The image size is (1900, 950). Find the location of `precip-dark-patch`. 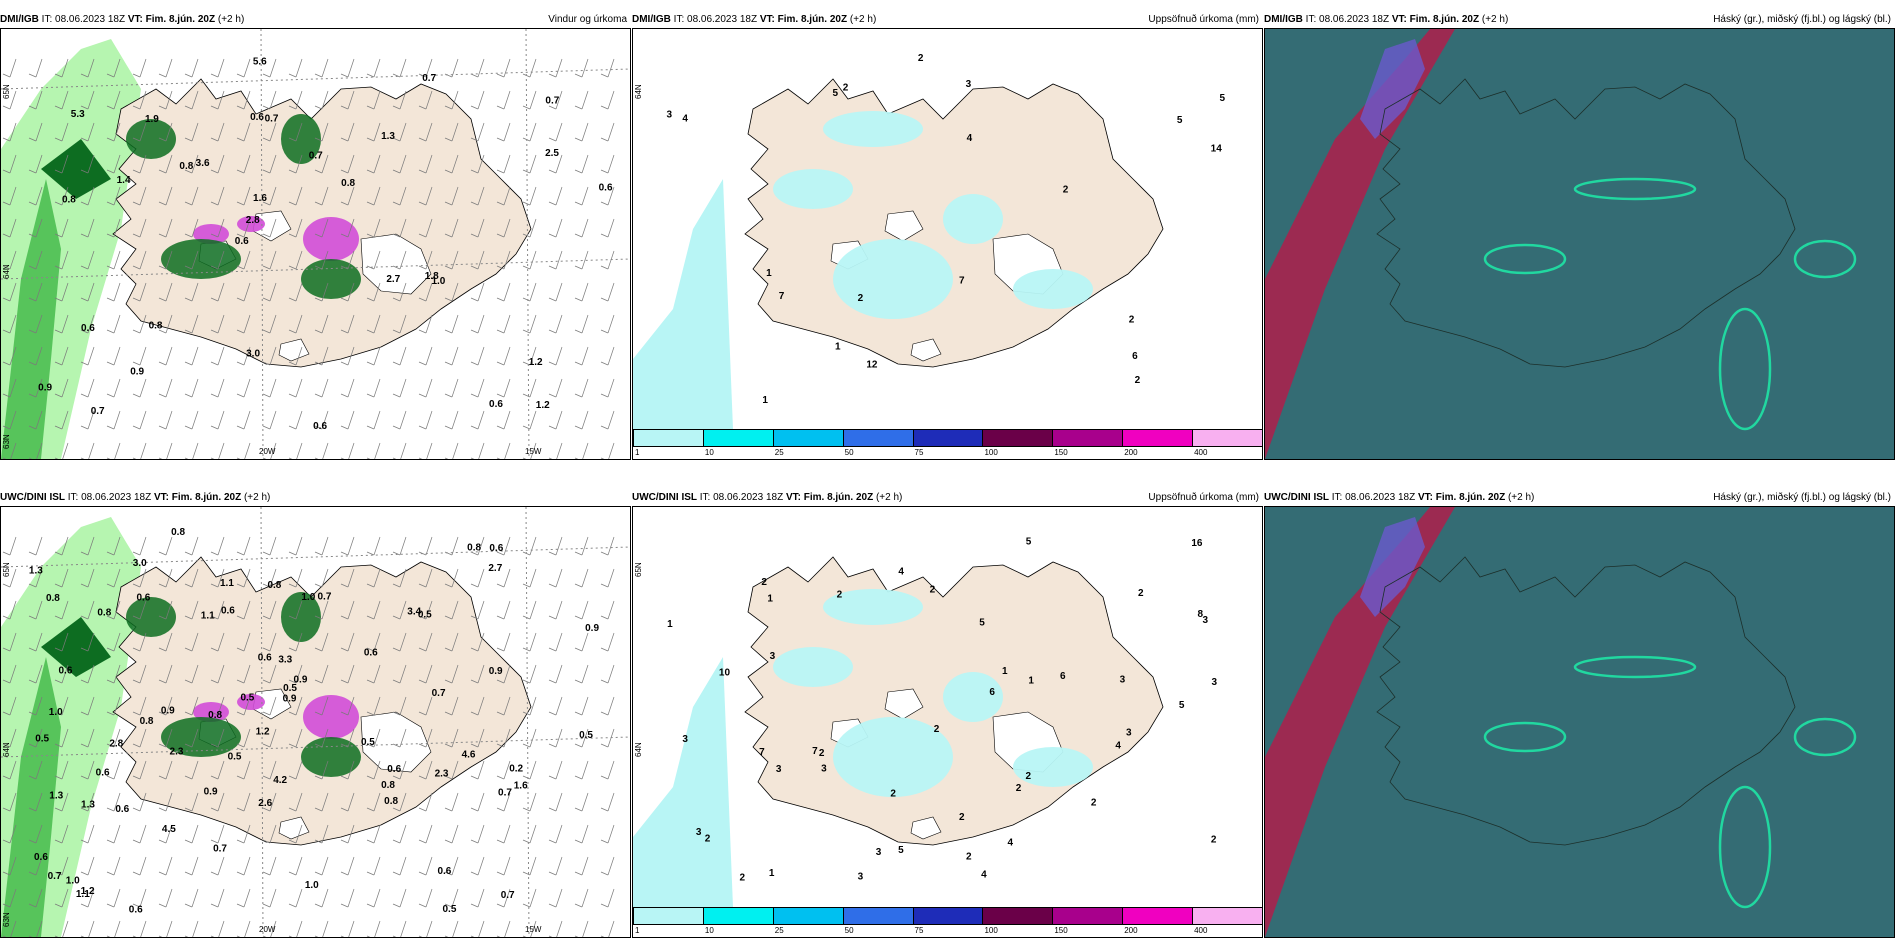

precip-dark-patch is located at coordinates (301, 139).